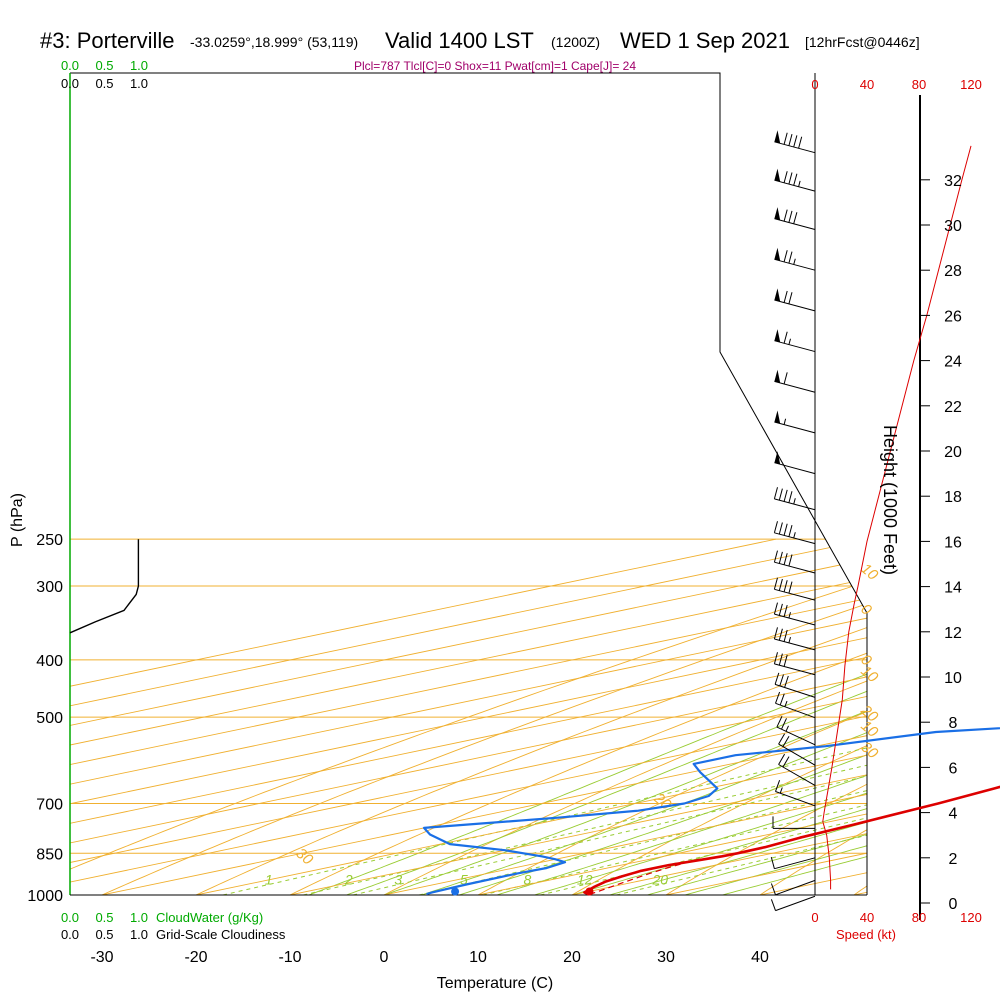 The image size is (1000, 1000). Describe the element at coordinates (575, 42) in the screenshot. I see `title-zulu: (1200Z)` at that location.